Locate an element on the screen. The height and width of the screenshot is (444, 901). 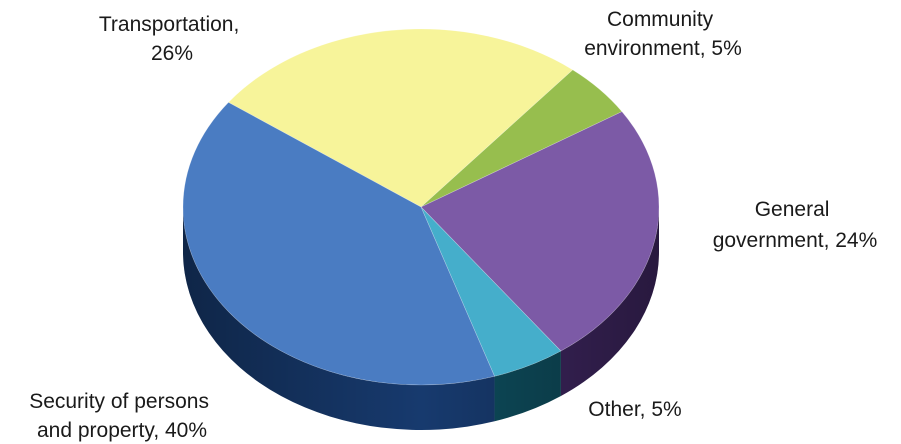
slice-label-general-government: General government, 24% is located at coordinates (795, 225).